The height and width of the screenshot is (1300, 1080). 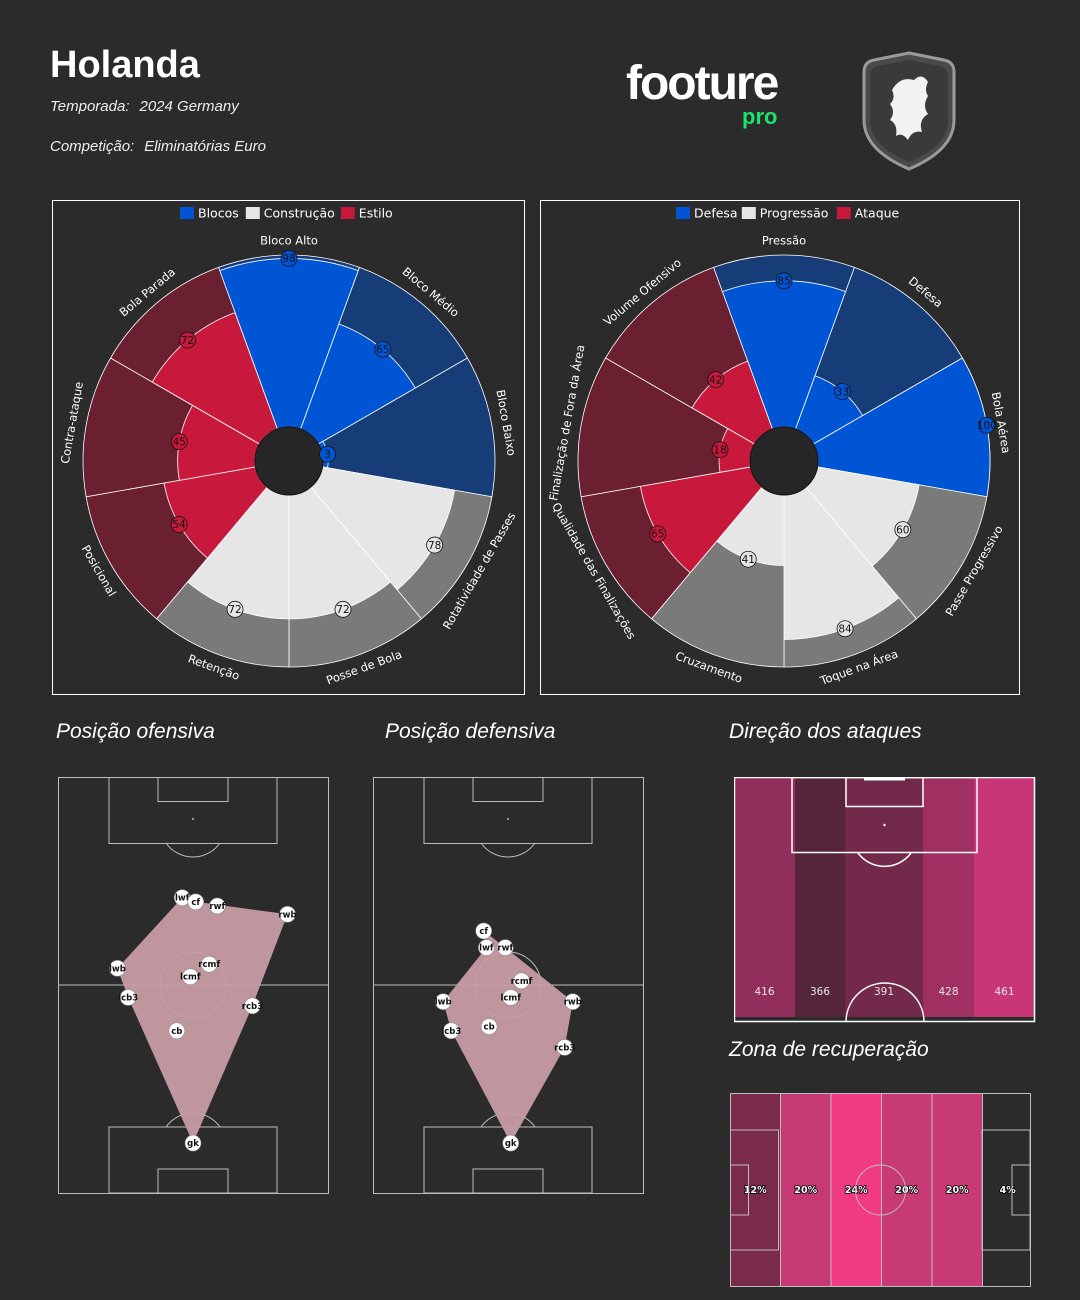 What do you see at coordinates (794, 213) in the screenshot?
I see `radar2-legend-progressao: Progressão` at bounding box center [794, 213].